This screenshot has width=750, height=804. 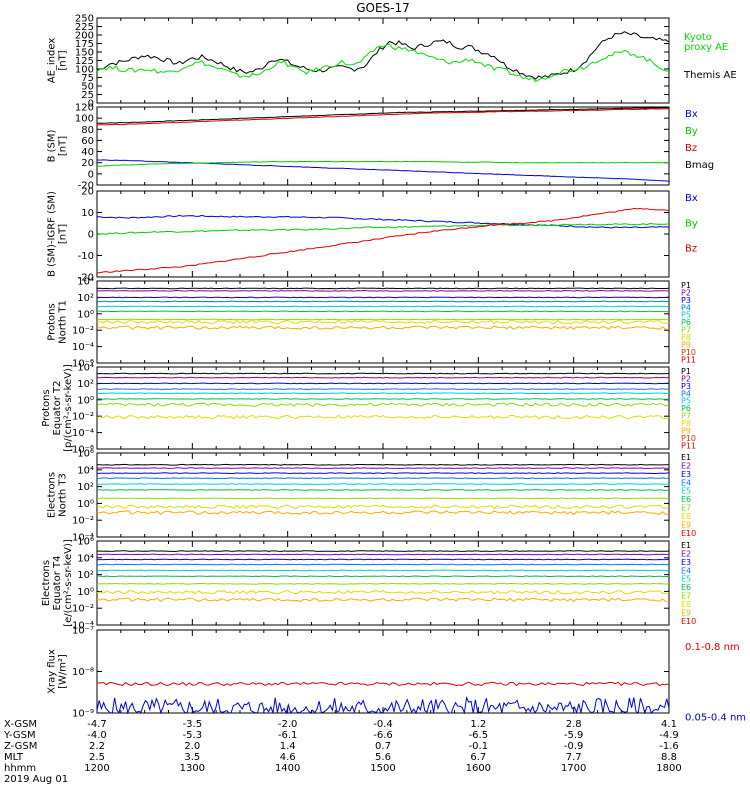 What do you see at coordinates (52, 234) in the screenshot?
I see `panel-2-ylabel-line: B (SM)-IGRF (SM)` at bounding box center [52, 234].